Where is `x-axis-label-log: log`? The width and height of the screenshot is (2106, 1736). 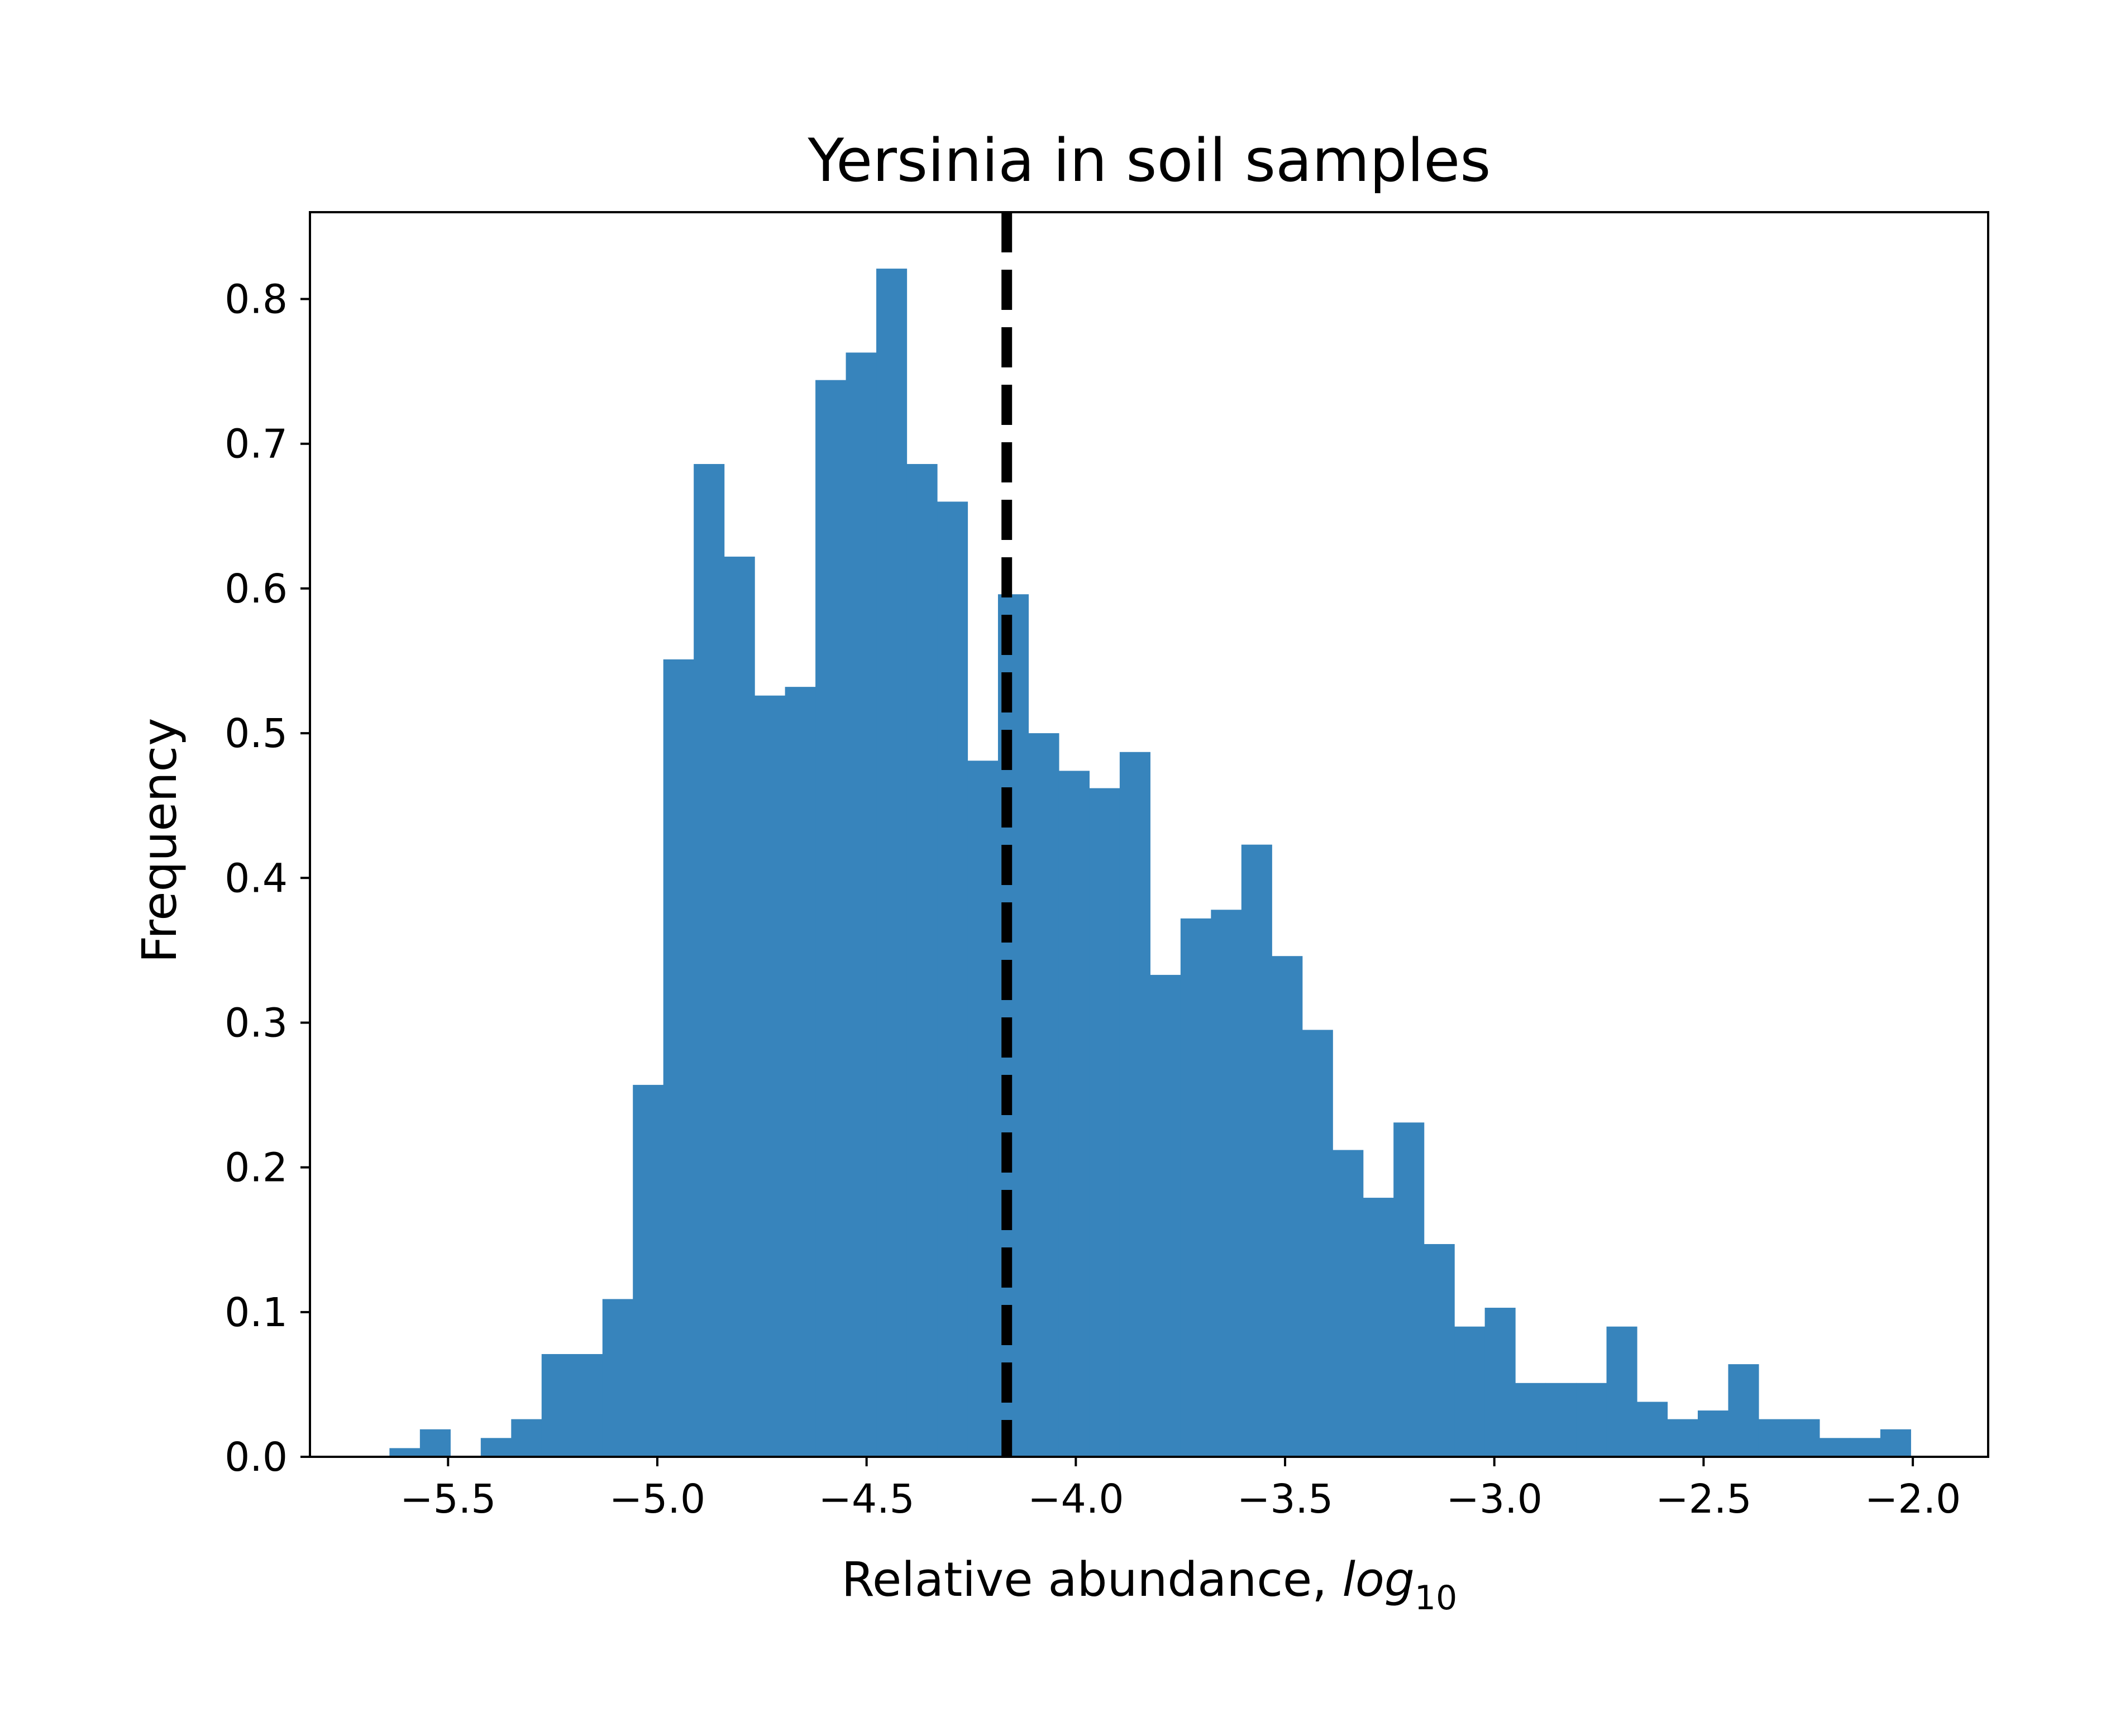
x-axis-label-log: log is located at coordinates (1379, 1580).